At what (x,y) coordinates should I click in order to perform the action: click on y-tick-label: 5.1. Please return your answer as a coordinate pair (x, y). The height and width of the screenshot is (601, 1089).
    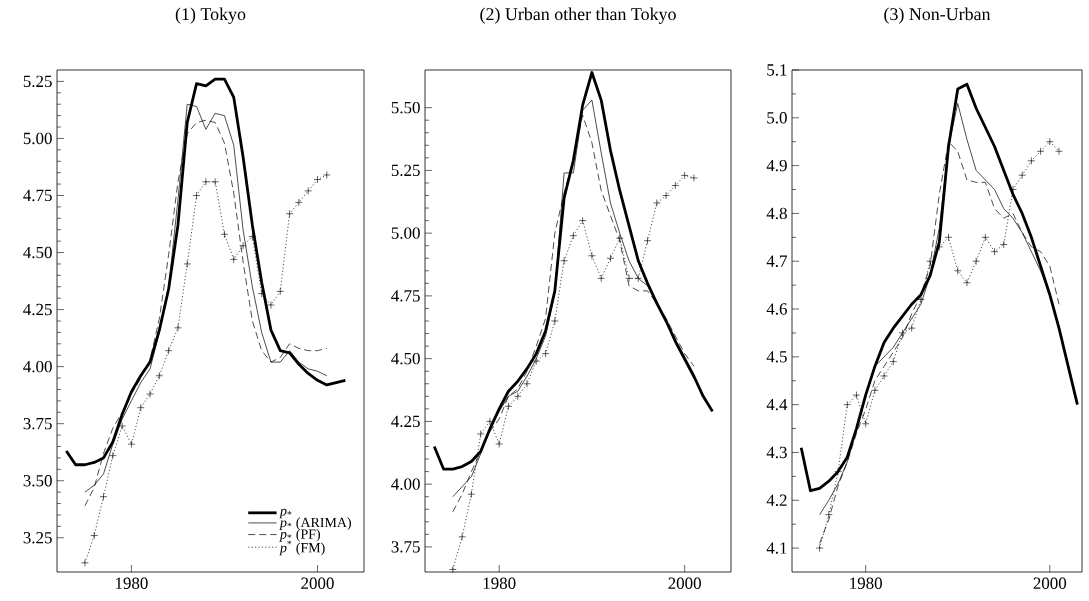
    Looking at the image, I should click on (777, 70).